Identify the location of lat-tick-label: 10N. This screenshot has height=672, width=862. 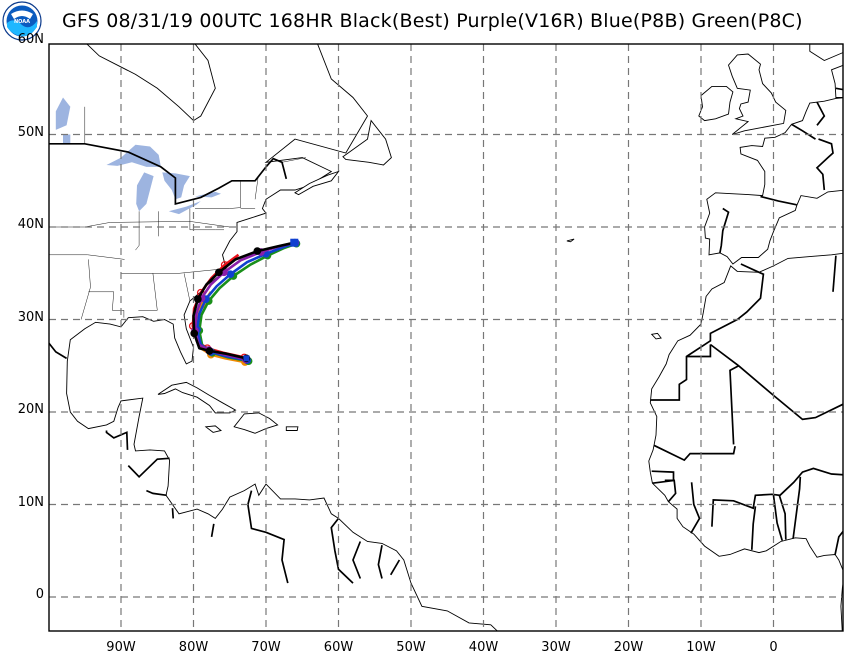
(30, 502).